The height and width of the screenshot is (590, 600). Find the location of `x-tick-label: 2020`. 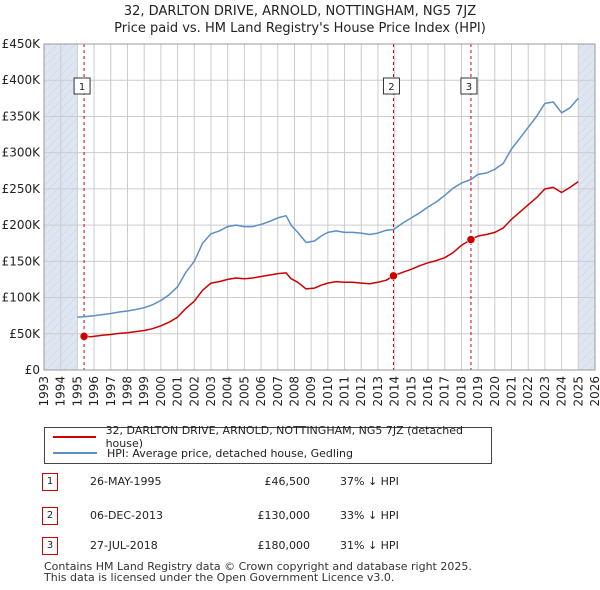

x-tick-label: 2020 is located at coordinates (495, 391).